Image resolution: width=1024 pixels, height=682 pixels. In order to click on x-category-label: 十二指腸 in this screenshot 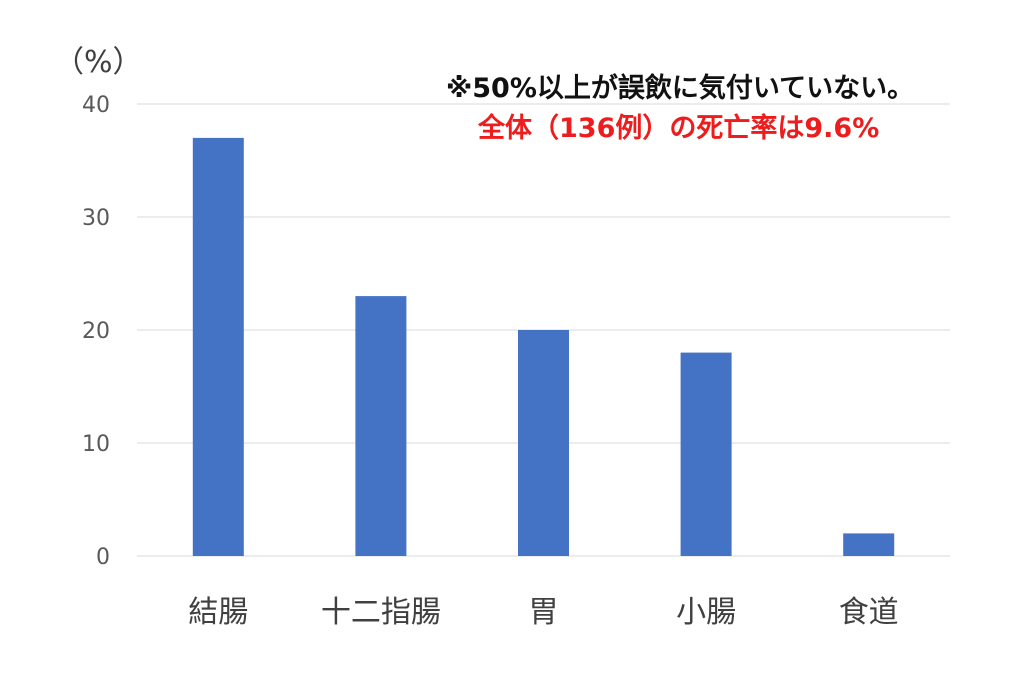, I will do `click(381, 612)`.